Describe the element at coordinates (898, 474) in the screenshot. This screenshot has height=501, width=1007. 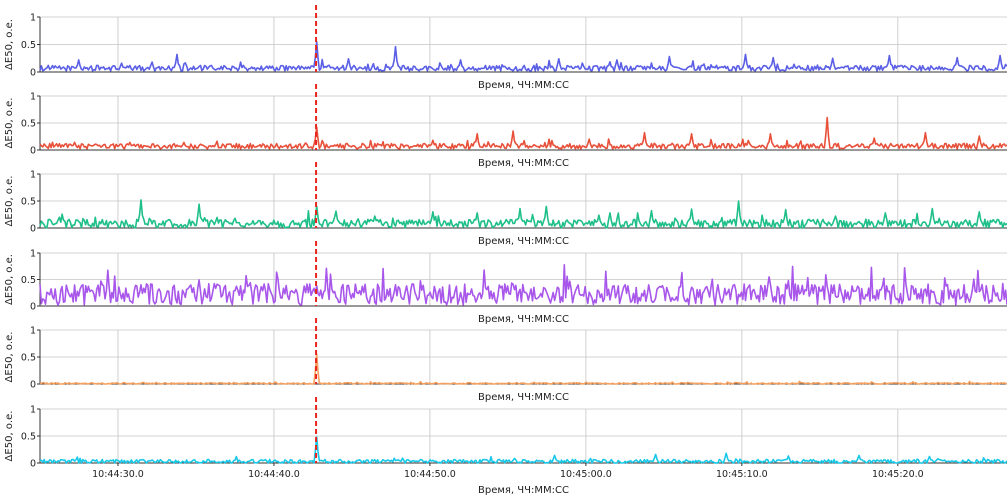
I see `x-tick-label: 10:45:20.0` at that location.